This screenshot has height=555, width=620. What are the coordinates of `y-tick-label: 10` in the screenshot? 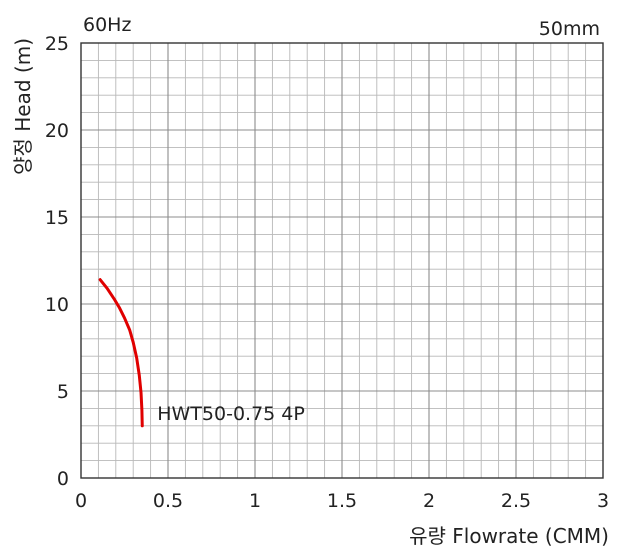 It's located at (57, 305).